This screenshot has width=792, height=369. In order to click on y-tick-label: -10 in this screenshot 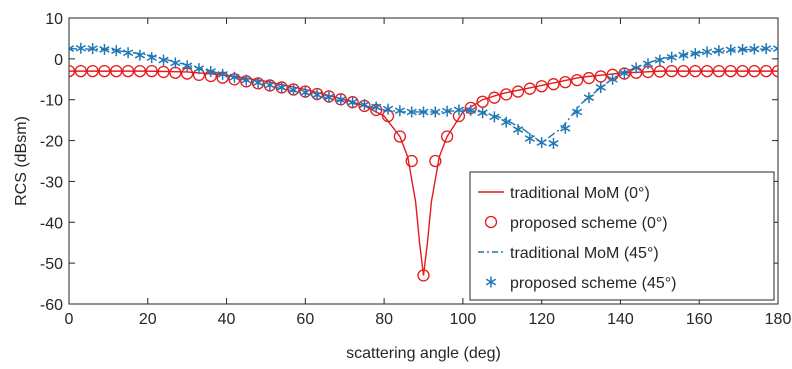, I will do `click(51, 101)`.